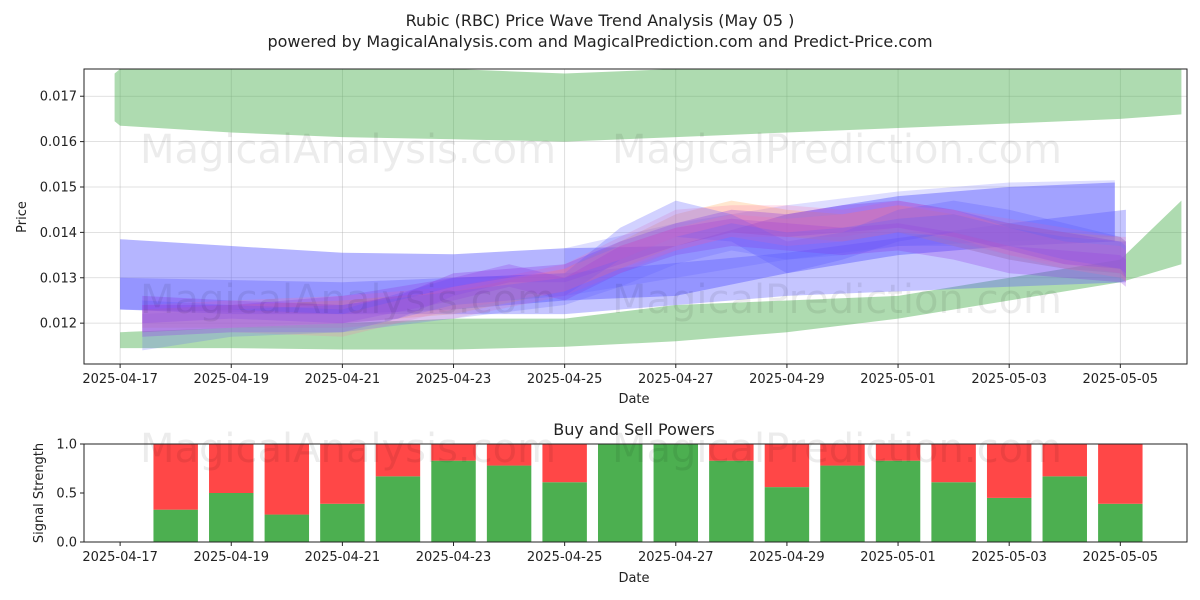  What do you see at coordinates (633, 578) in the screenshot?
I see `signal-x-axis-label: Date` at bounding box center [633, 578].